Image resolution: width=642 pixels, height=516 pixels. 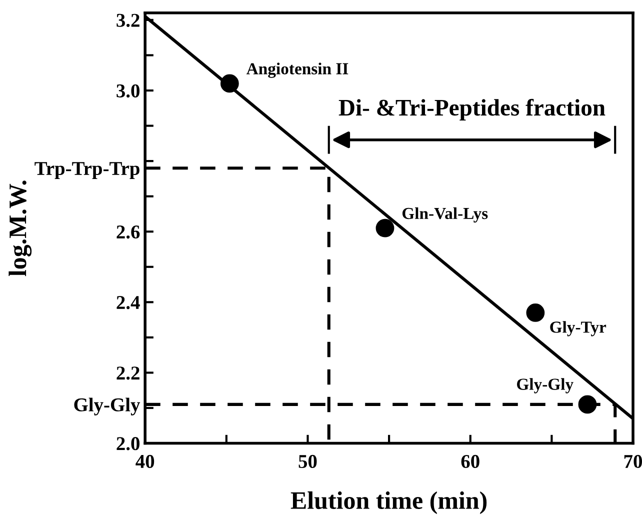 What do you see at coordinates (633, 461) in the screenshot?
I see `x-tick-label: 70` at bounding box center [633, 461].